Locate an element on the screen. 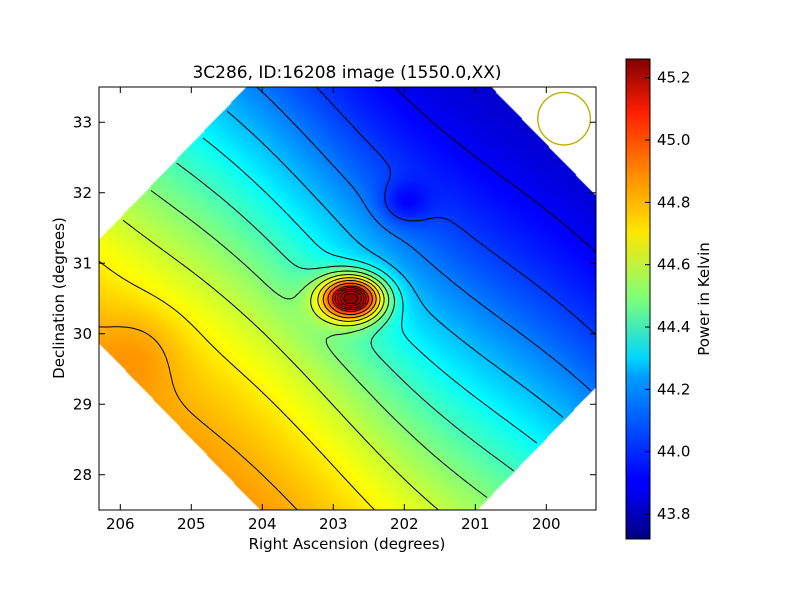 This screenshot has width=800, height=600. y-tick-label: 31 is located at coordinates (82, 263).